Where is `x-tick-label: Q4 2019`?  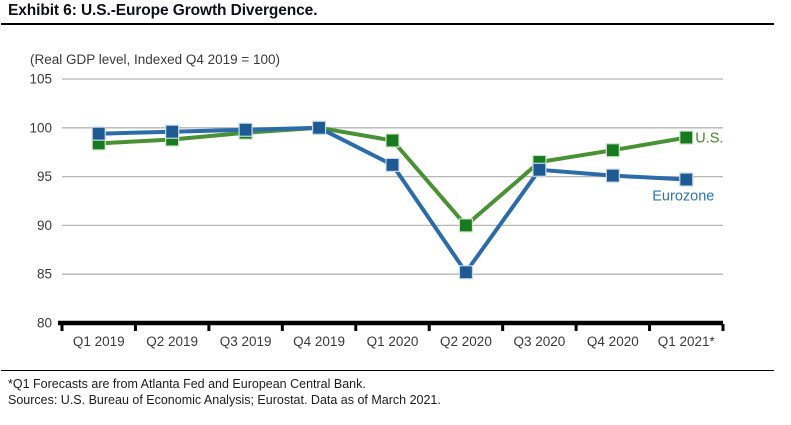 x-tick-label: Q4 2019 is located at coordinates (319, 341).